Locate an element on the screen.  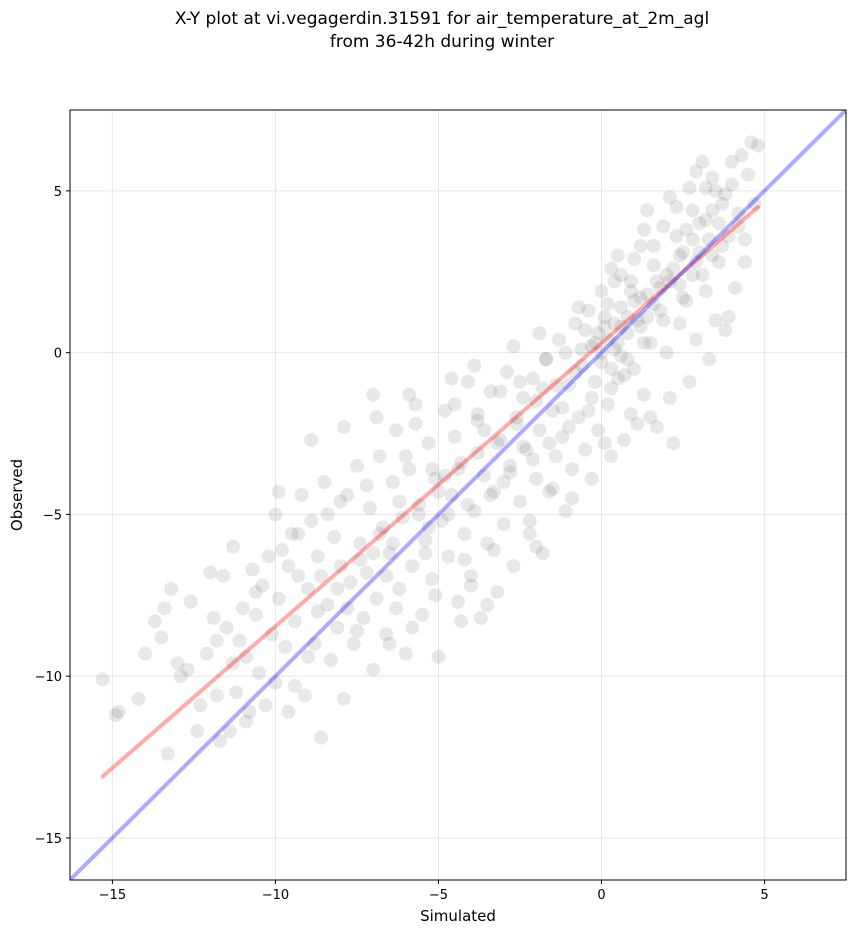
y-tick-label: −10 is located at coordinates (48, 677).